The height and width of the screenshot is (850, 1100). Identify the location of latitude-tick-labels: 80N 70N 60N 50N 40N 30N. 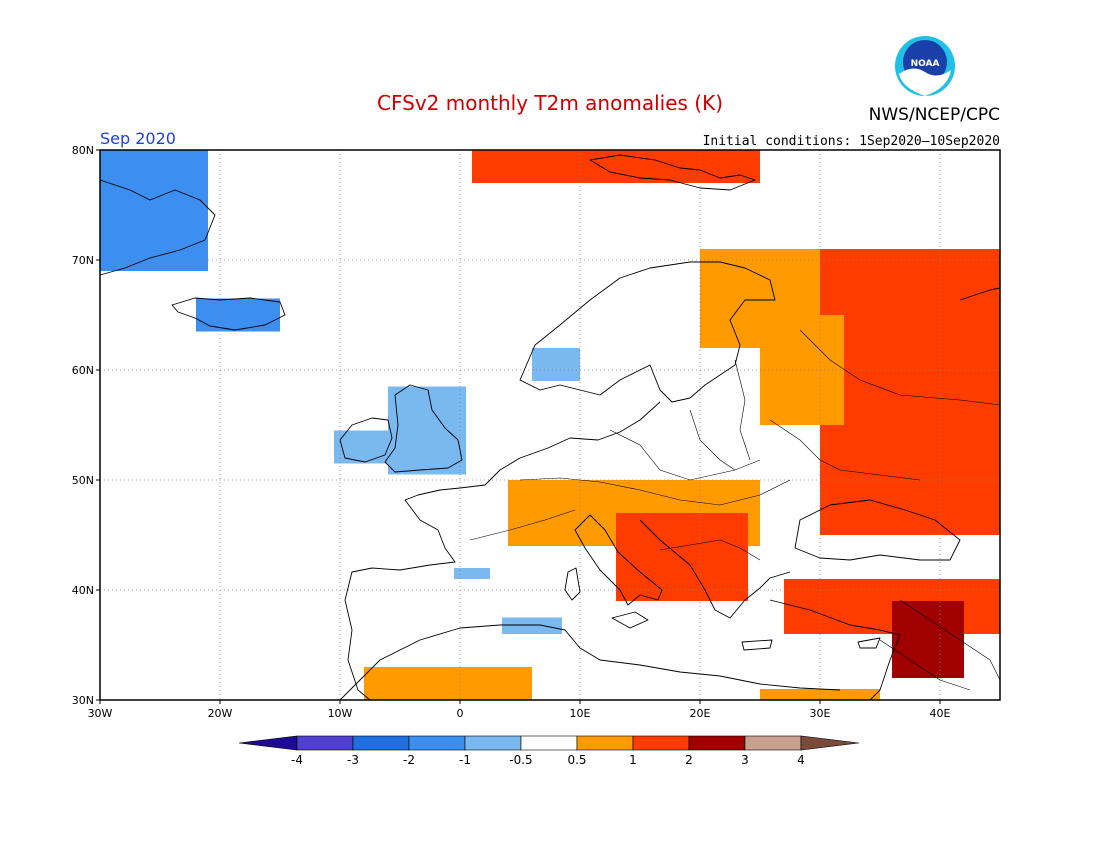
(86, 425).